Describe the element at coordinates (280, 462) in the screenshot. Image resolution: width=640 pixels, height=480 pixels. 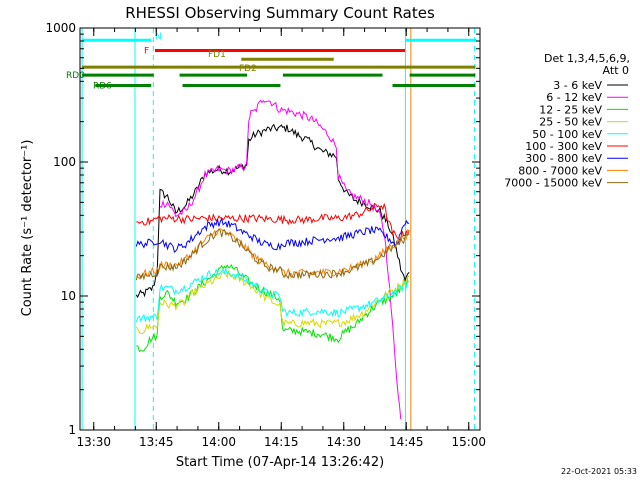
I see `x-axis-label: Start Time (07-Apr-14 13:26:42)` at that location.